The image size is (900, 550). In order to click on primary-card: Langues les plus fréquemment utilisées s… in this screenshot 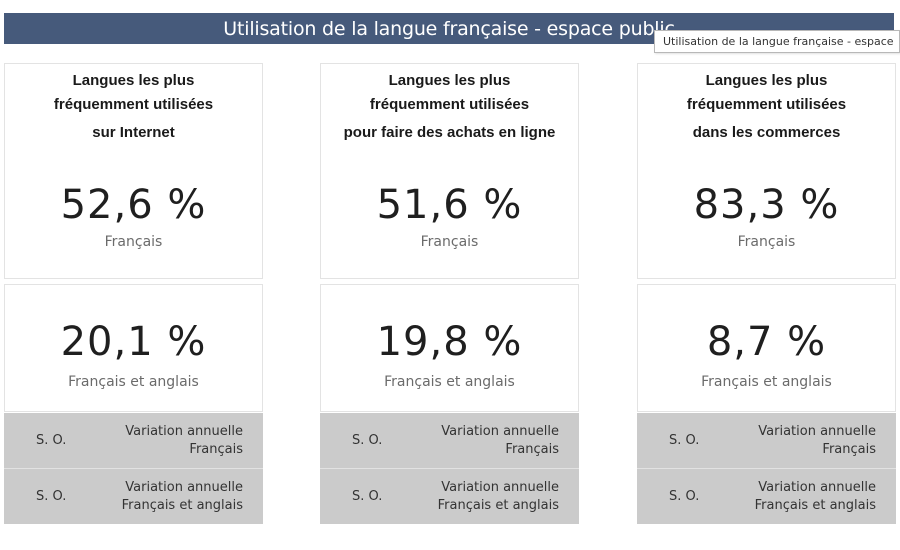, I will do `click(133, 171)`.